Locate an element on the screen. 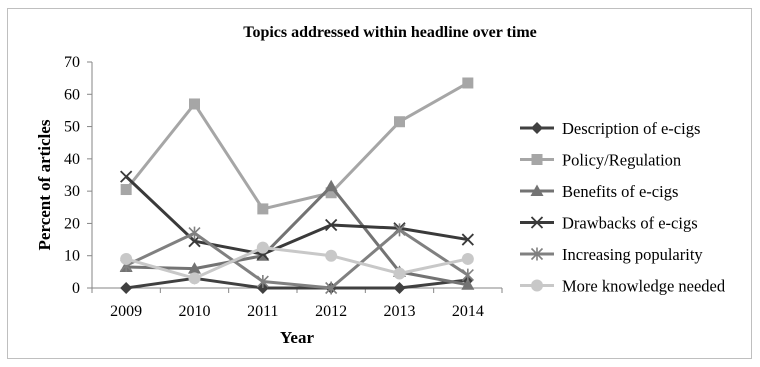 This screenshot has width=760, height=367. legend-item: Description of e-cigs is located at coordinates (610, 128).